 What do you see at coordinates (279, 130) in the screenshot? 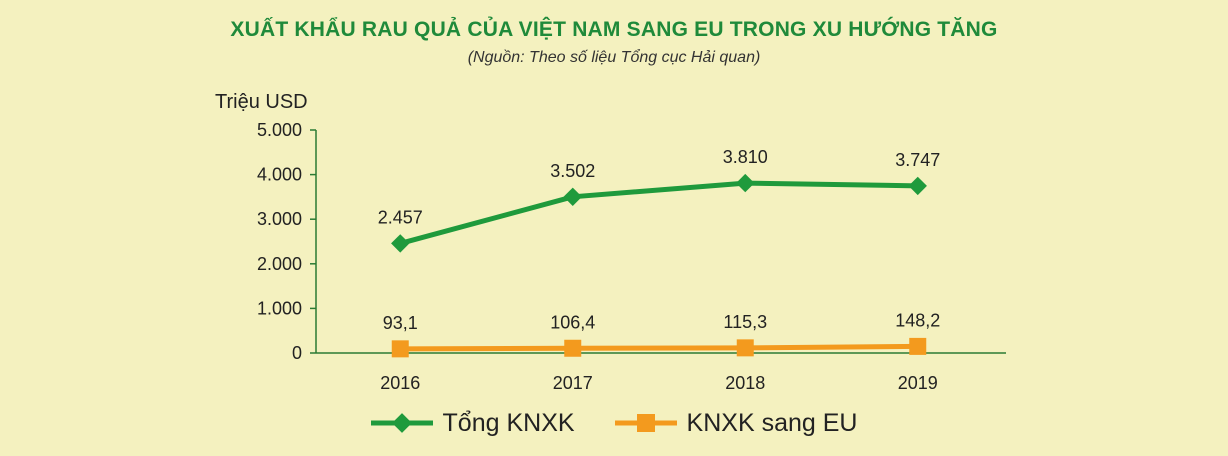
I see `y-tick-label: 5.000` at bounding box center [279, 130].